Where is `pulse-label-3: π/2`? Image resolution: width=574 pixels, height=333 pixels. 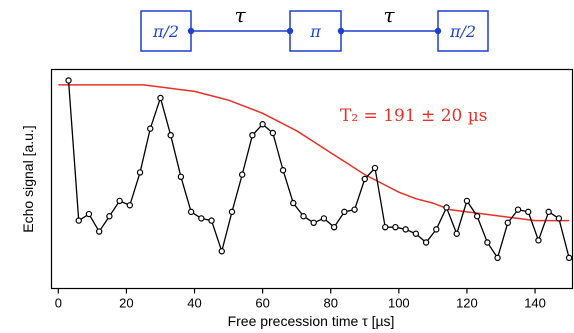 pulse-label-3: π/2 is located at coordinates (462, 31).